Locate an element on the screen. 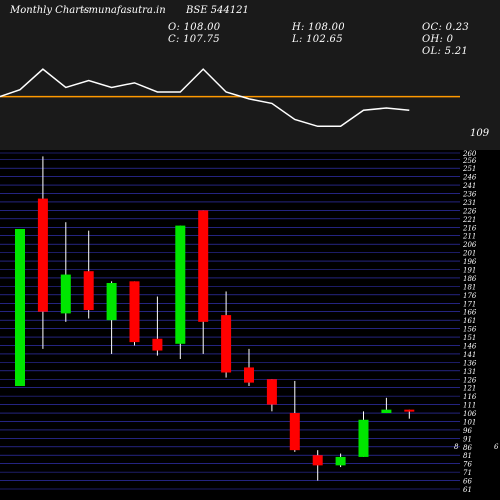 This screenshot has height=500, width=500. y-tick-label: 121 is located at coordinates (469, 389).